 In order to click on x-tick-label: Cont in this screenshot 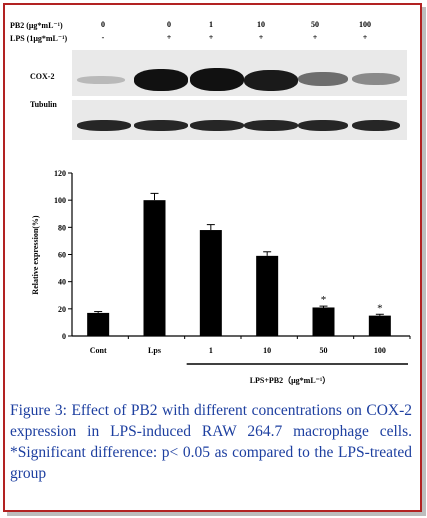, I will do `click(98, 350)`.